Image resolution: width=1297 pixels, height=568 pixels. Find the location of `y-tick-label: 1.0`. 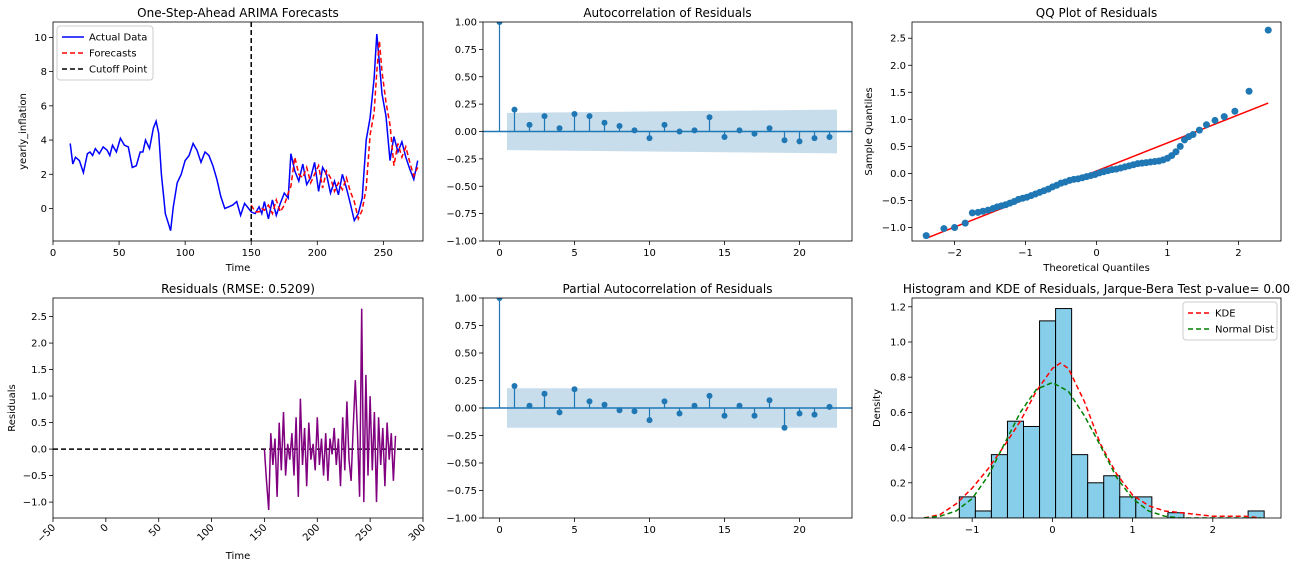

y-tick-label: 1.0 is located at coordinates (898, 120).